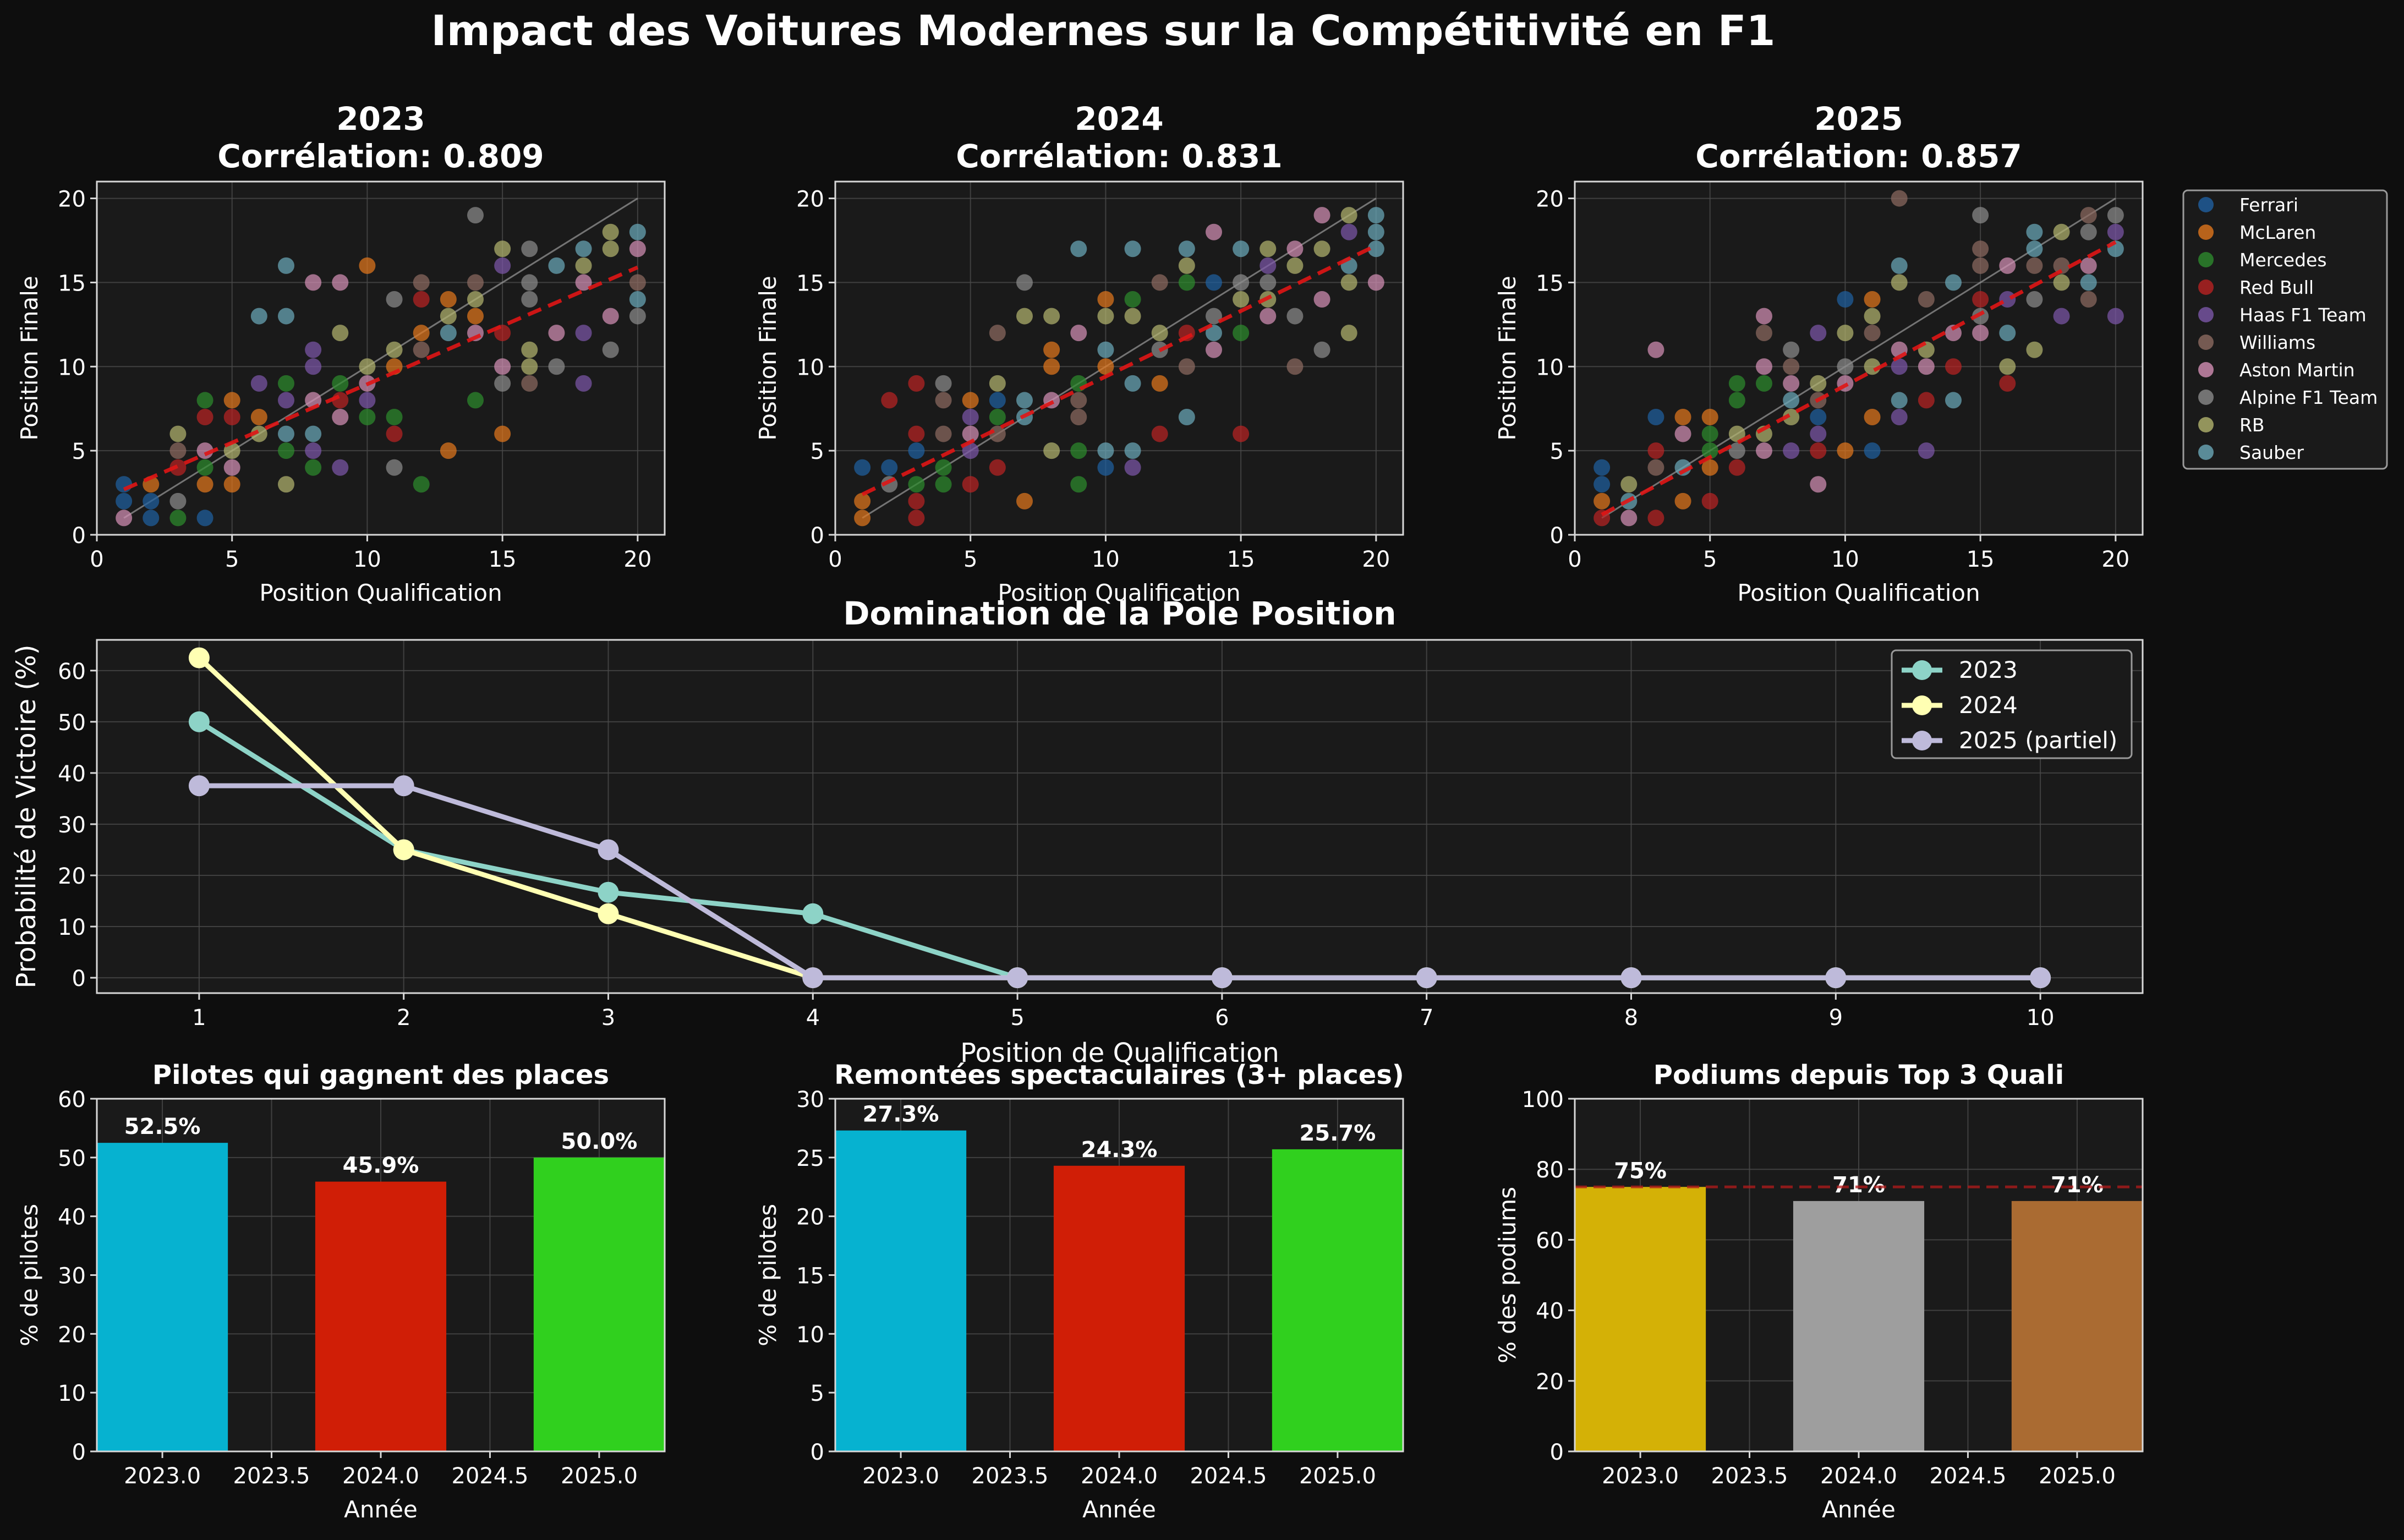 The image size is (2404, 1540). Describe the element at coordinates (835, 559) in the screenshot. I see `scatter-x-tick-label: 0` at that location.